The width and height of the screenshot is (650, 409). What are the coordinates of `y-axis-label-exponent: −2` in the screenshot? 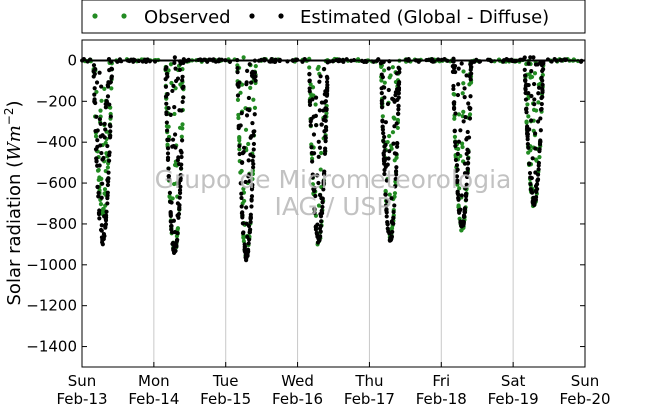 It's located at (9, 117).